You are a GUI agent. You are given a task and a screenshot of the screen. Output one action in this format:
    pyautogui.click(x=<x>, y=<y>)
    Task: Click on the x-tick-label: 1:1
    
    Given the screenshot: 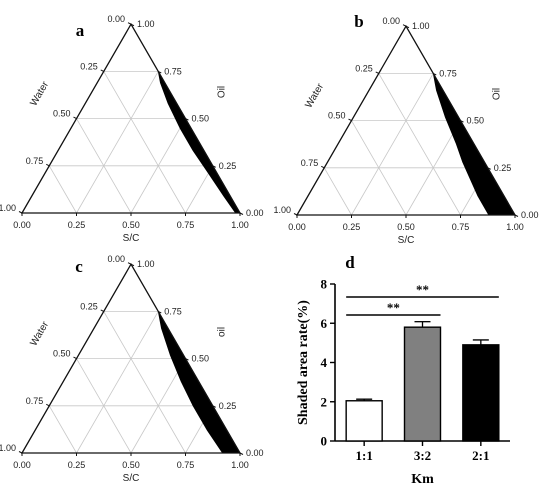 What is the action you would take?
    pyautogui.click(x=363, y=455)
    